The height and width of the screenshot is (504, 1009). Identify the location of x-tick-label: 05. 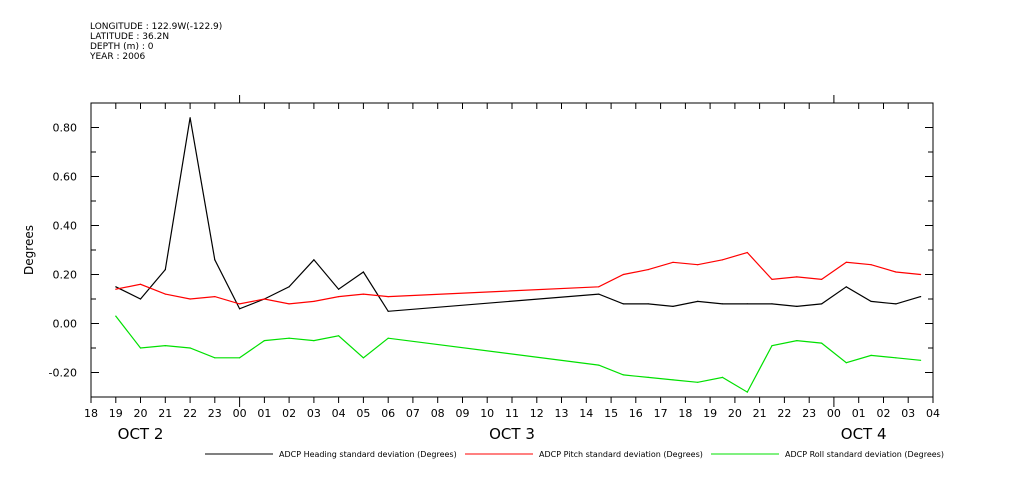
(363, 413).